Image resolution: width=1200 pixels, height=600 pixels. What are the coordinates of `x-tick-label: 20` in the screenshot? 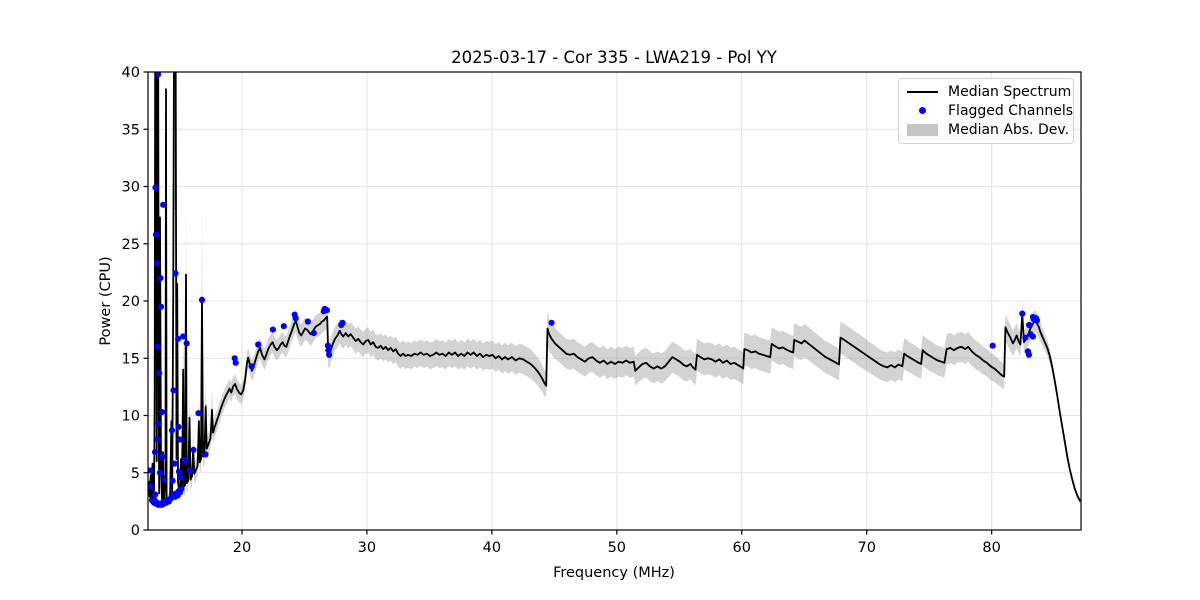 It's located at (242, 548).